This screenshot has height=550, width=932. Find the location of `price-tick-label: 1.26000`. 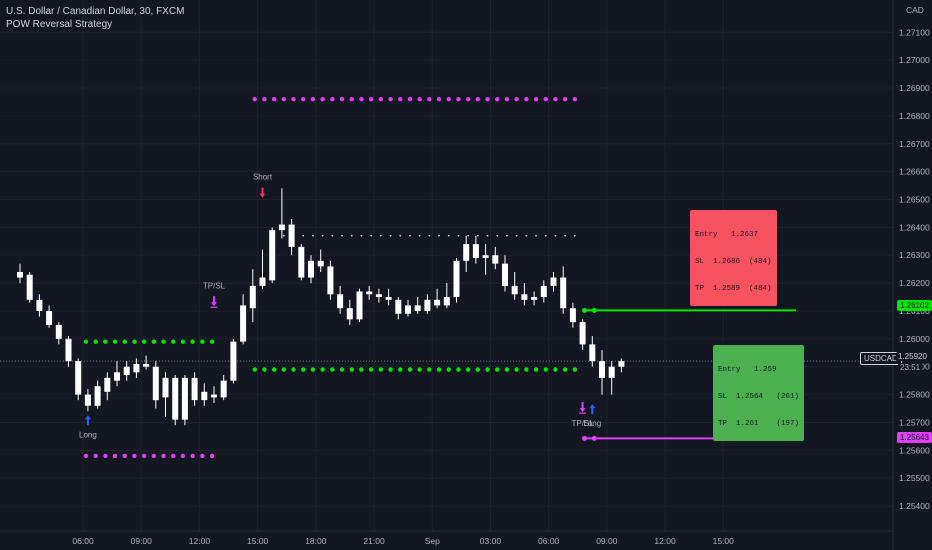

price-tick-label: 1.26000 is located at coordinates (914, 339).